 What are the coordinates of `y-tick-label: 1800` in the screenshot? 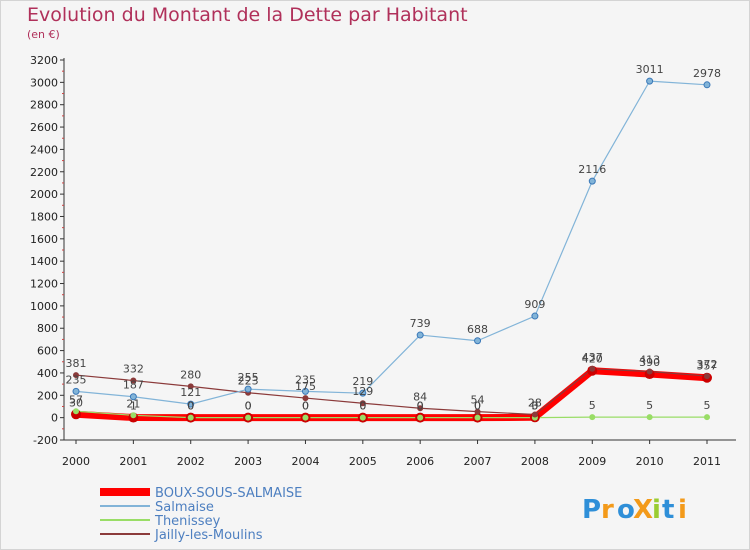 It's located at (44, 216).